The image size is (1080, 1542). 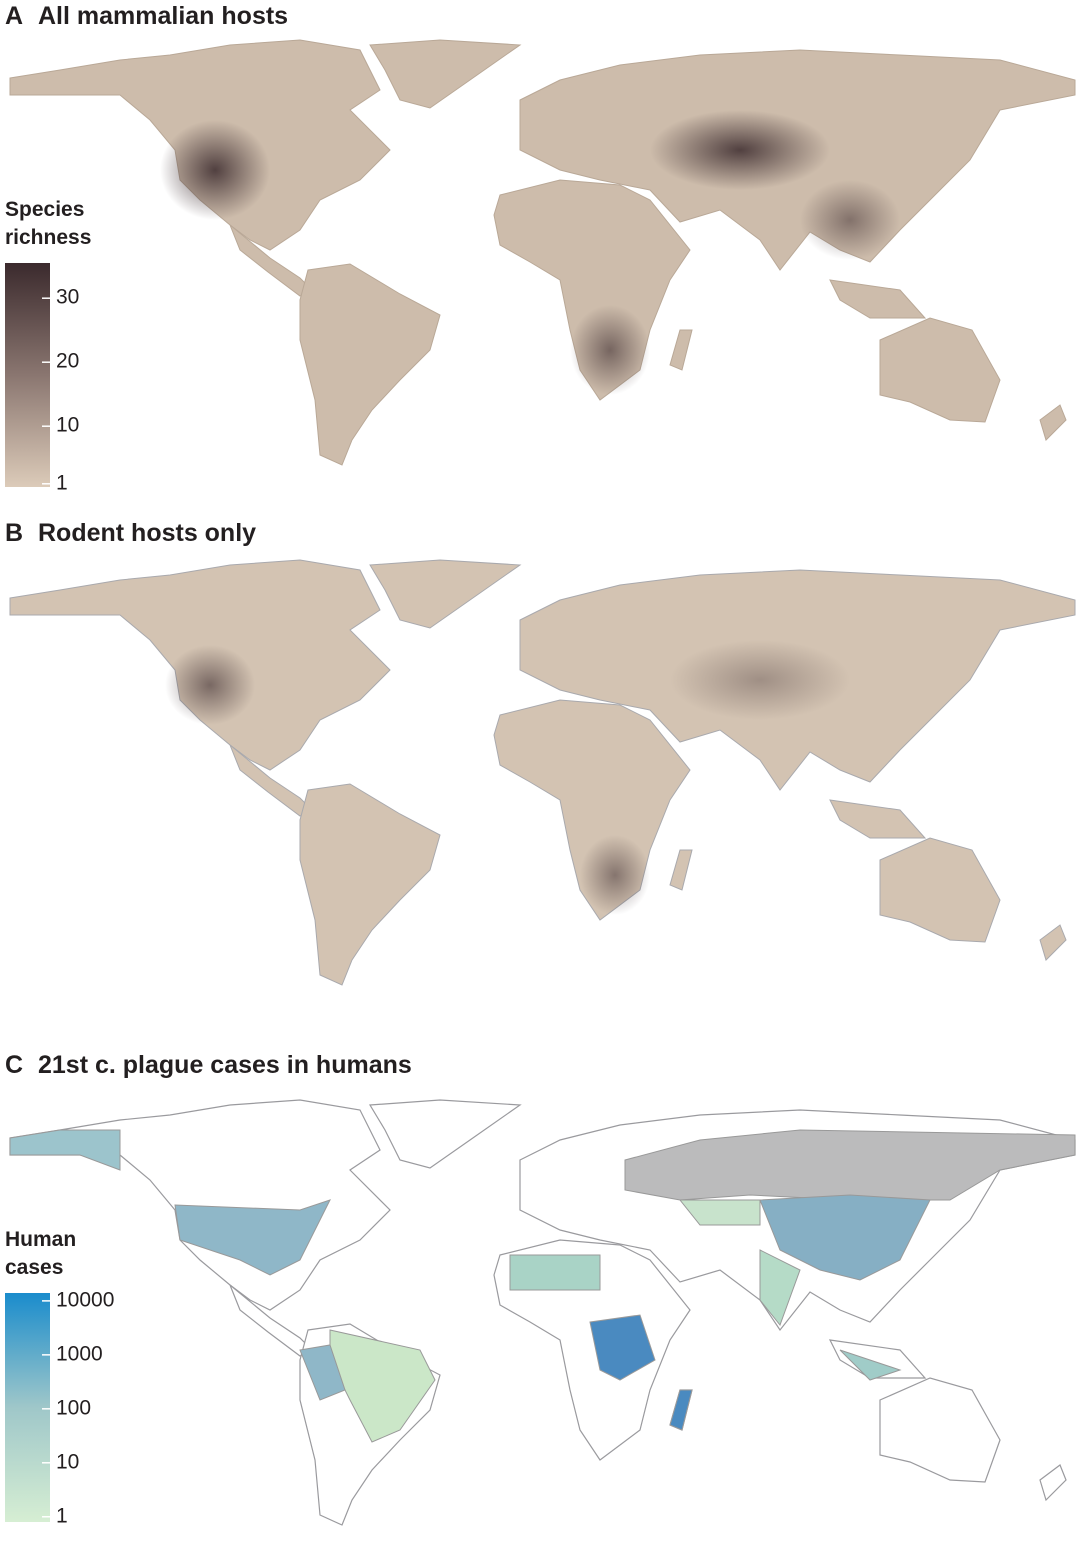 I want to click on tick-label: 100, so click(x=73, y=1407).